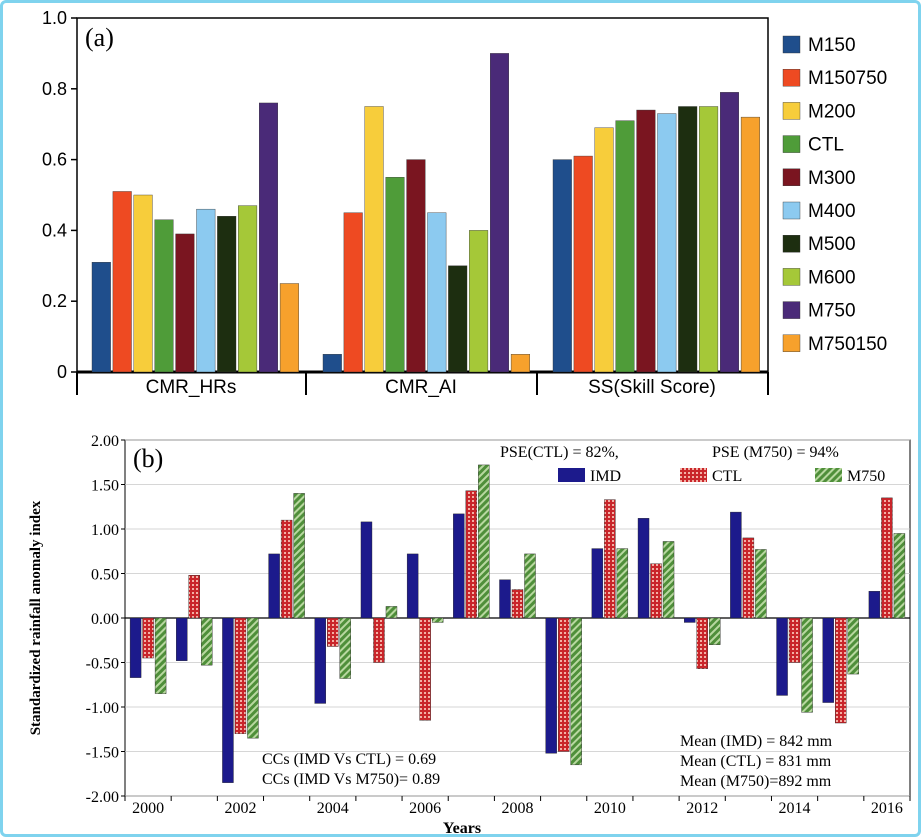  What do you see at coordinates (559, 452) in the screenshot?
I see `pse-ctl-annotation: PSE(CTL) = 82%,` at bounding box center [559, 452].